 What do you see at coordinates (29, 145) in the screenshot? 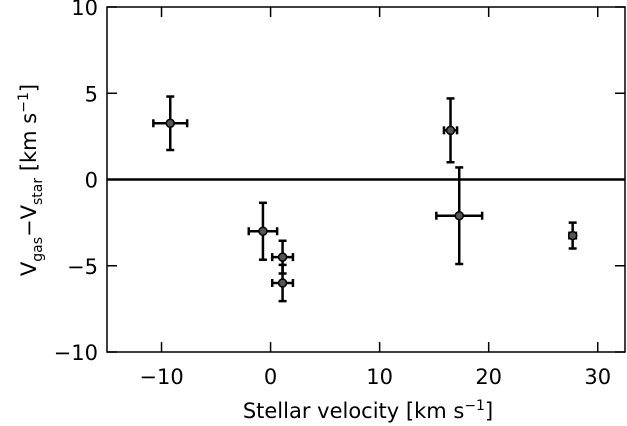
I see `y-label-part: [km s` at bounding box center [29, 145].